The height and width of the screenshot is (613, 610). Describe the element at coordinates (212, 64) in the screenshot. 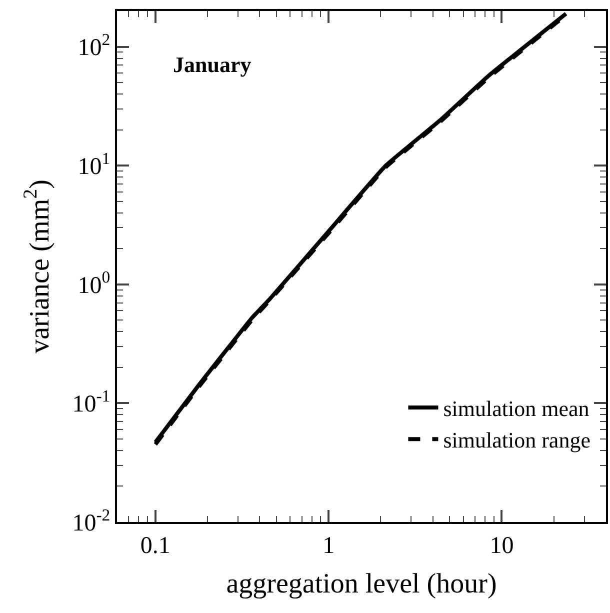

I see `annotation: January` at that location.